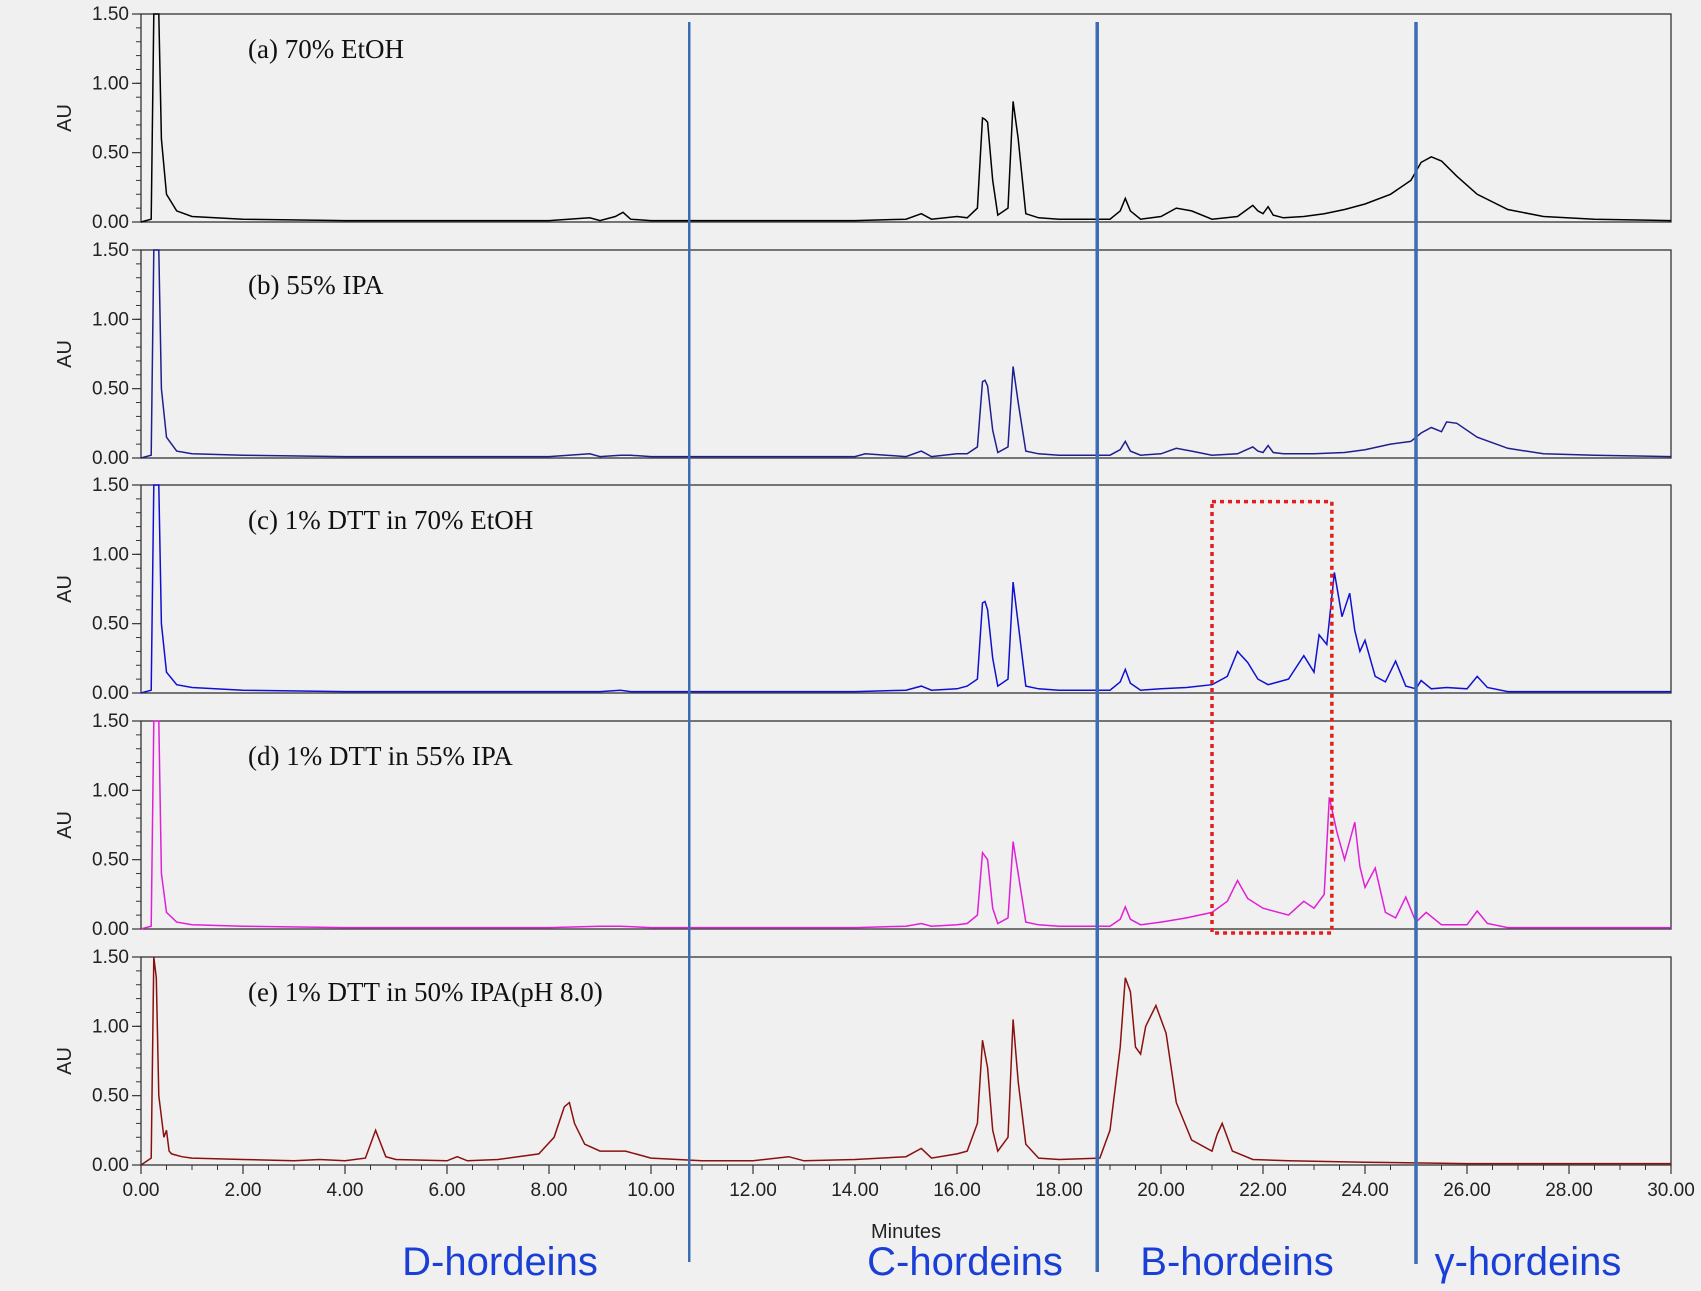 Image resolution: width=1701 pixels, height=1291 pixels. I want to click on region-label: B-hordeins, so click(1236, 1262).